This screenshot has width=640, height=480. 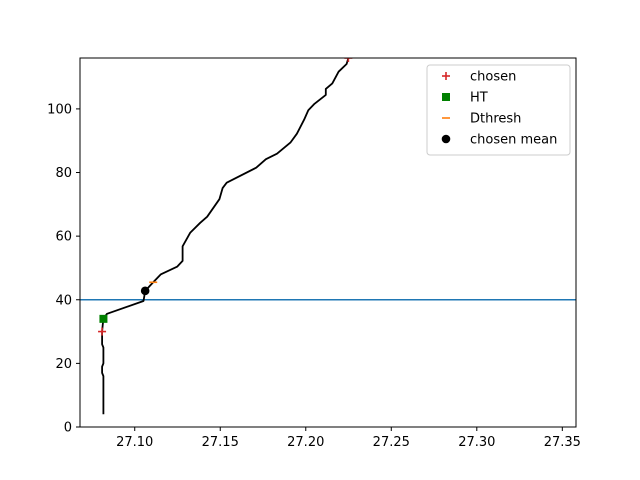 I want to click on legend-label-chosen-mean: chosen mean, so click(x=513, y=140).